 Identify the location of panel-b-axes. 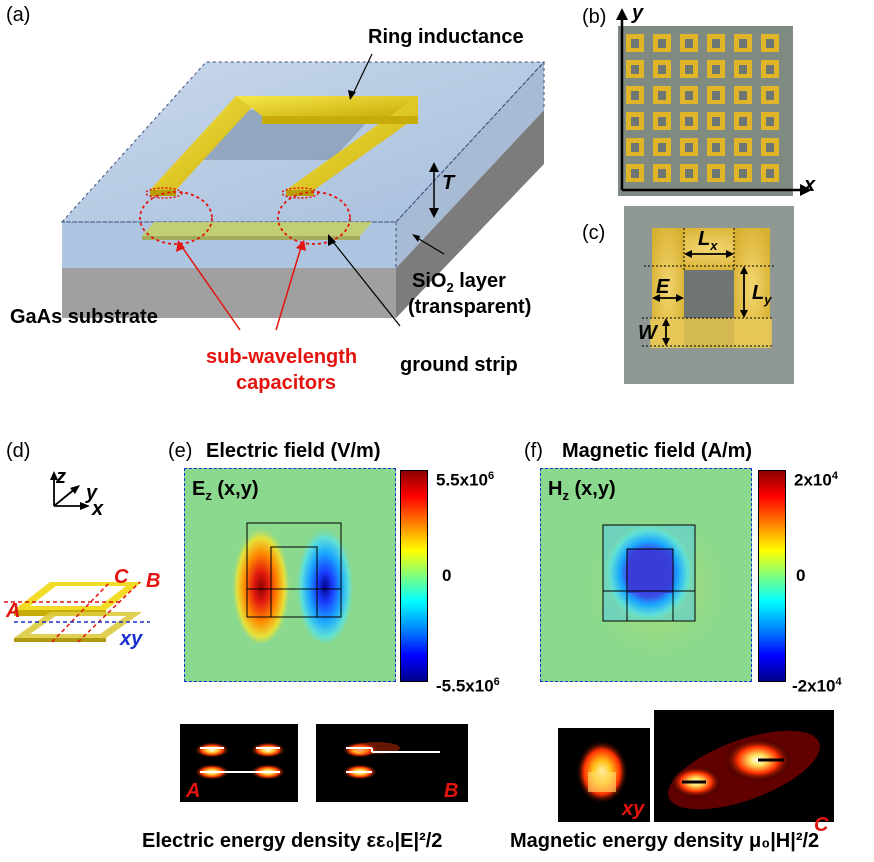
(714, 102).